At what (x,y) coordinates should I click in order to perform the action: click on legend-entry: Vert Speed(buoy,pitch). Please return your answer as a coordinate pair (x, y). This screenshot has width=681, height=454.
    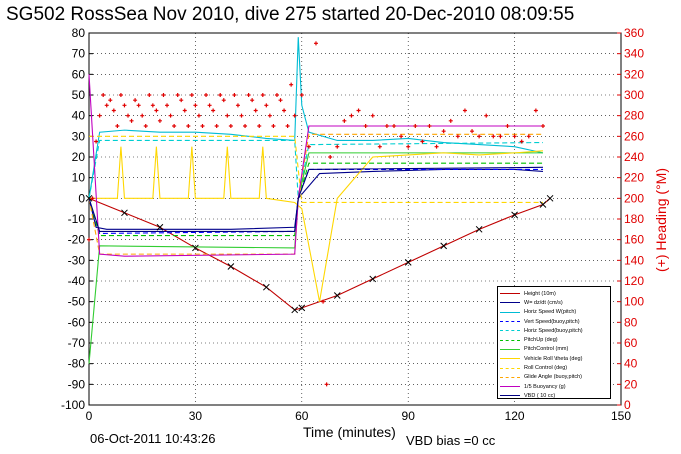
    Looking at the image, I should click on (554, 321).